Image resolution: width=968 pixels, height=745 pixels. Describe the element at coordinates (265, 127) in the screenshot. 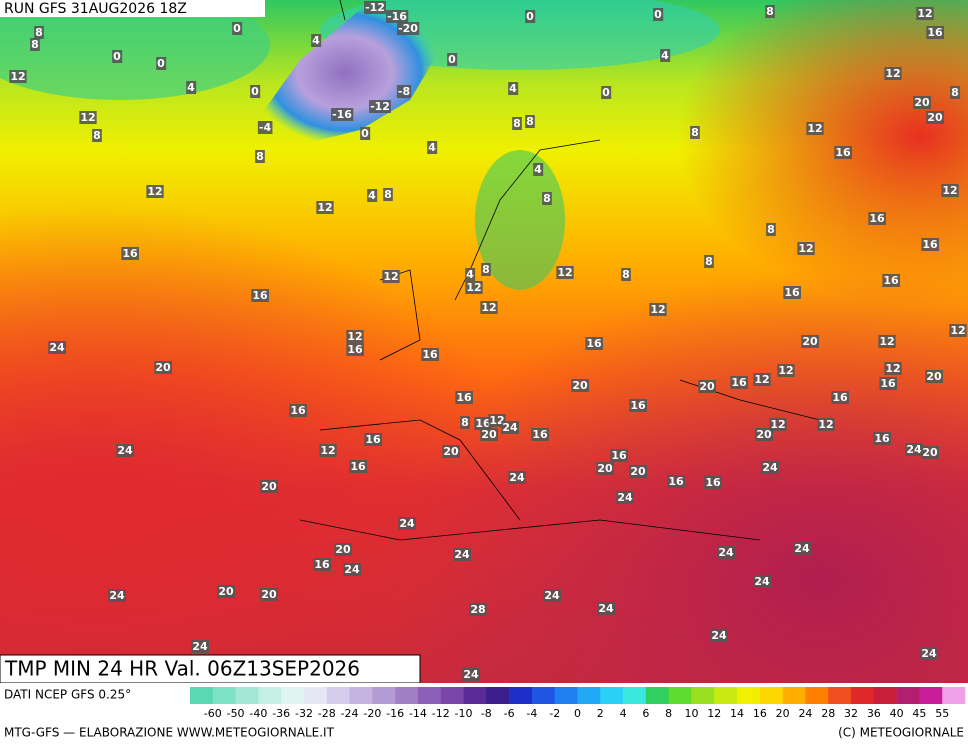

I see `temp-label: -4` at that location.